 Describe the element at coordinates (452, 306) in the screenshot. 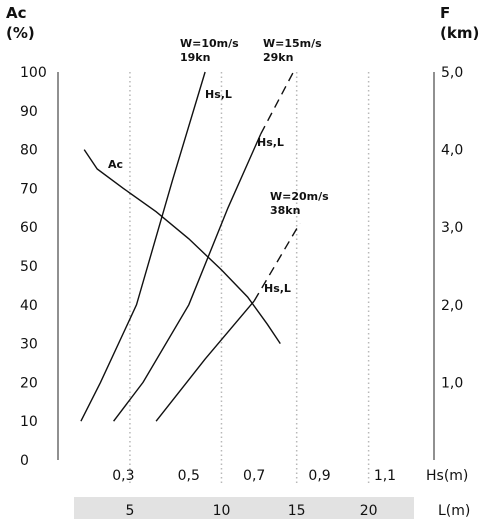

I see `right-tick-label: 2,0` at that location.